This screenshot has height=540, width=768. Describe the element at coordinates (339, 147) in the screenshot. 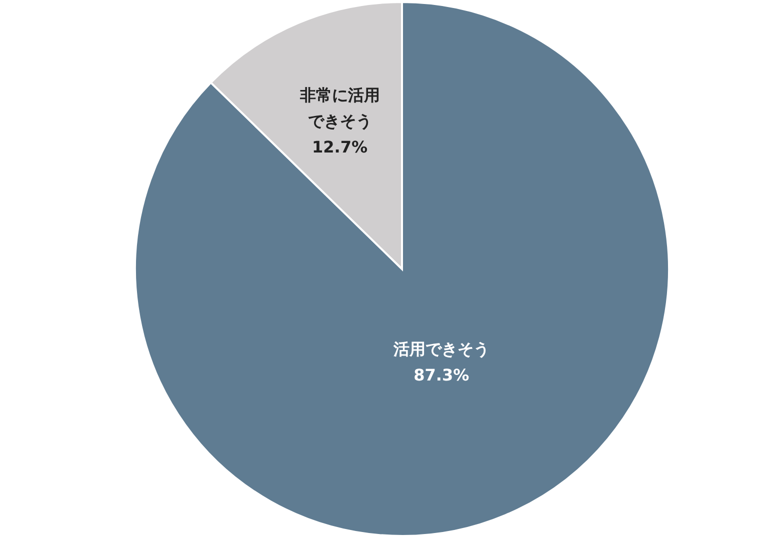

I see `data-label: 12.7%` at that location.